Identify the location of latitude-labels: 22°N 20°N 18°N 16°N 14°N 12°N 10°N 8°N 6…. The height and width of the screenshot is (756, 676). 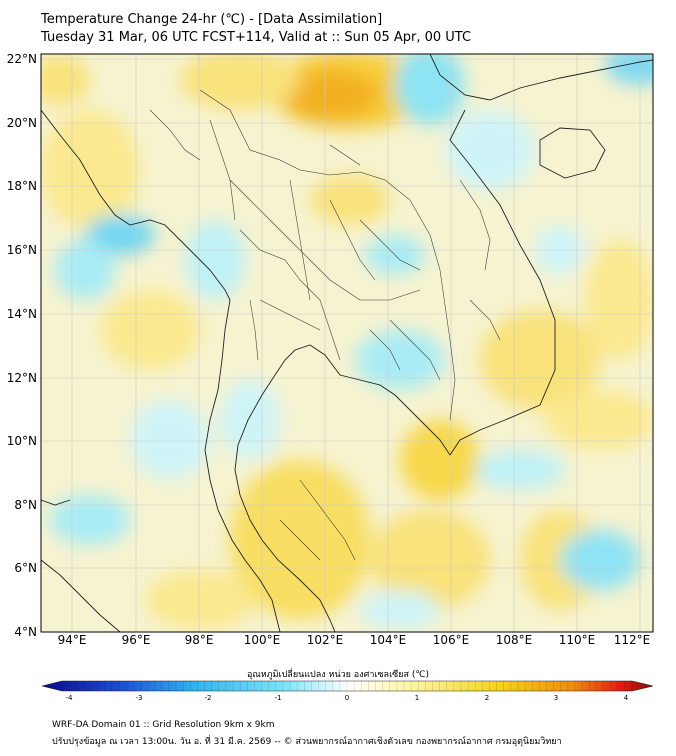
(22, 345).